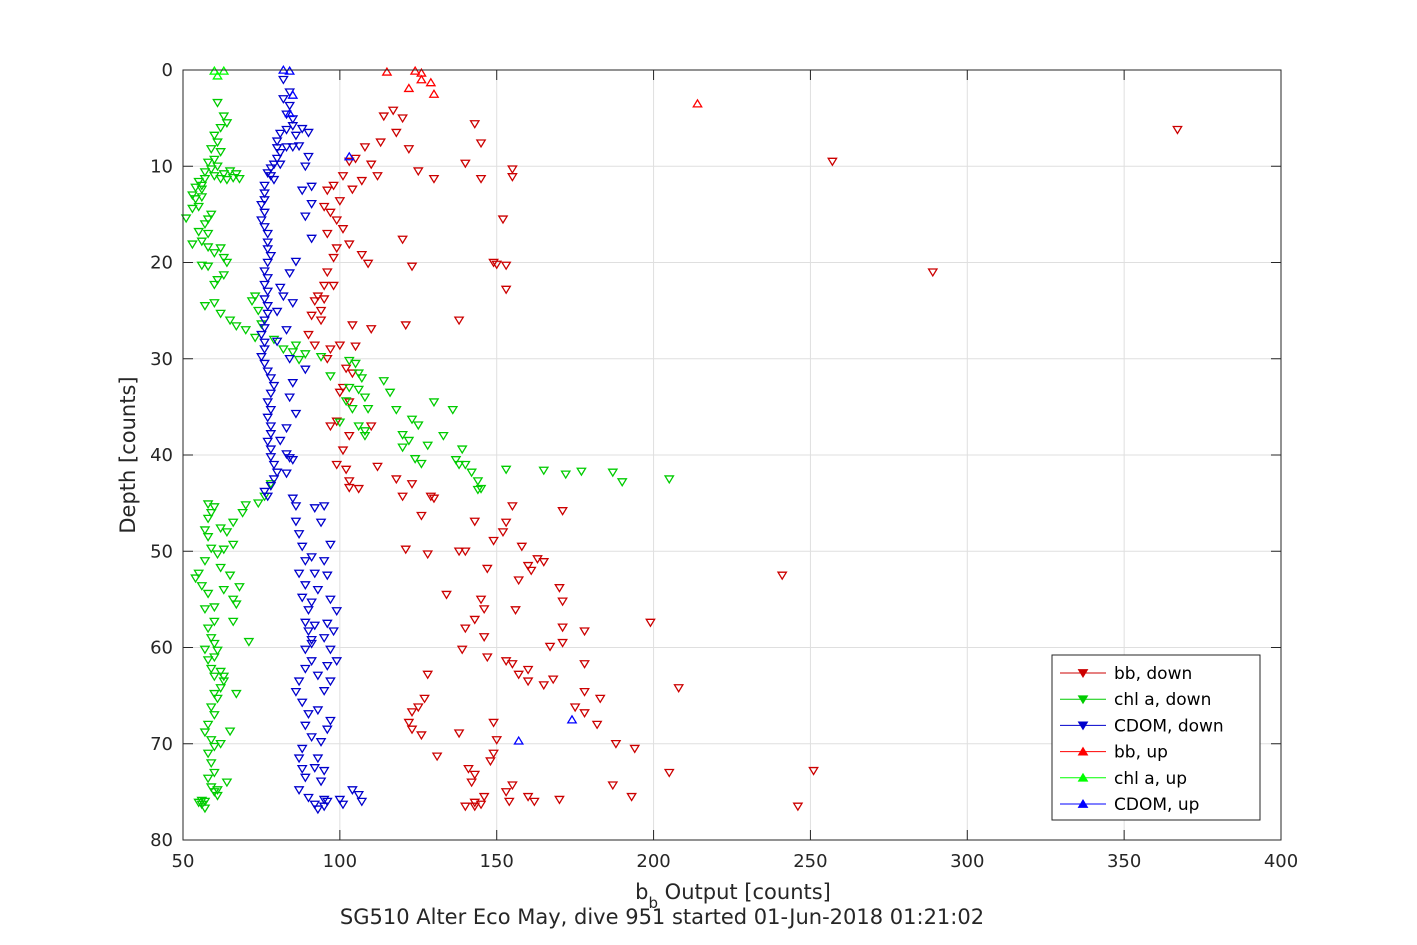 This screenshot has height=945, width=1417. I want to click on legend-label: bb, up, so click(1141, 753).